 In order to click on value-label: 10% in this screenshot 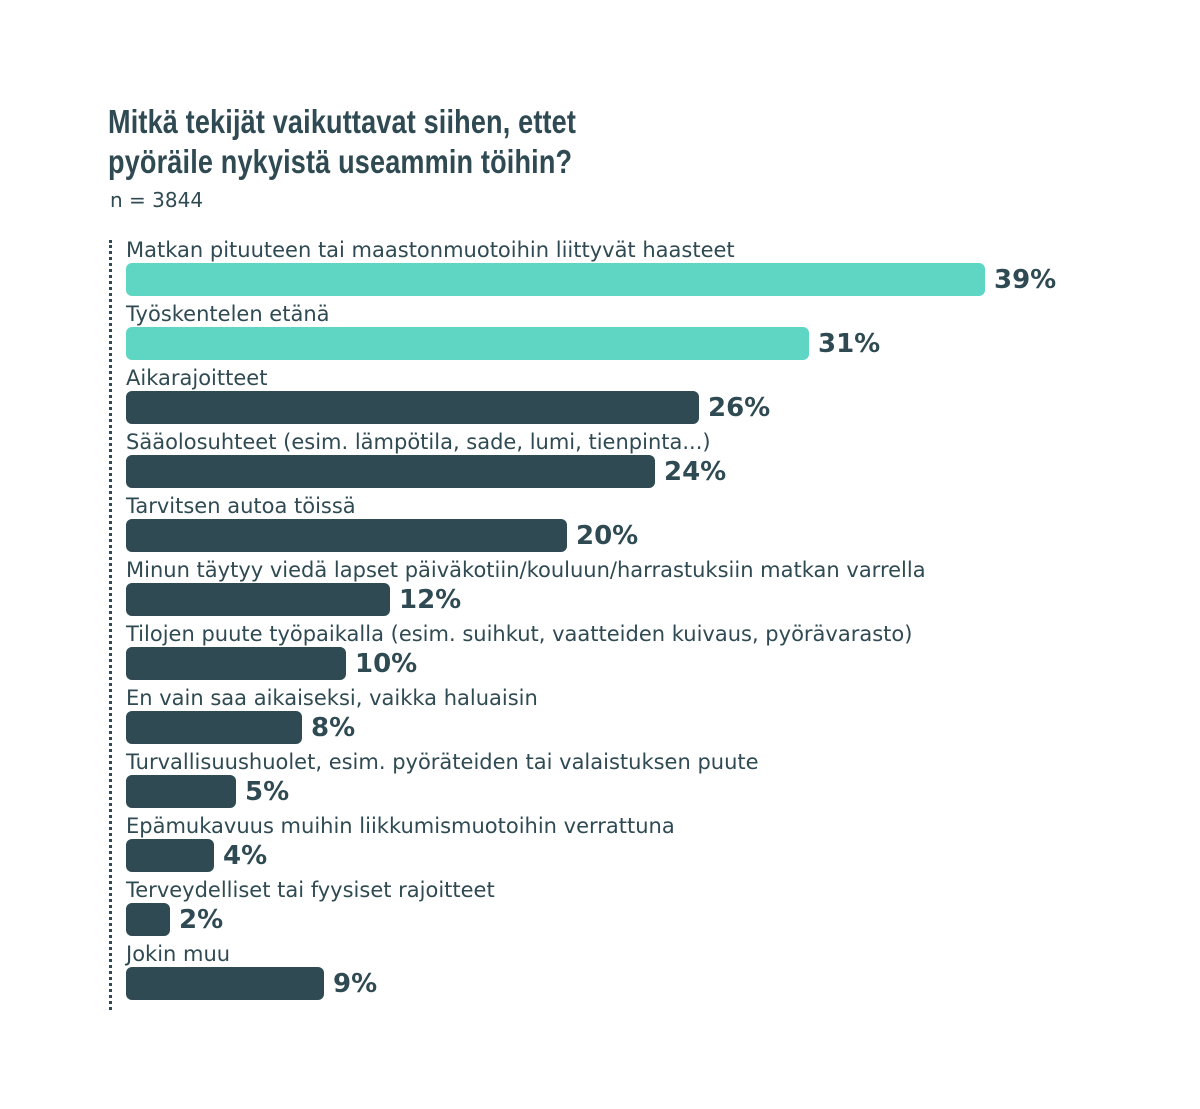, I will do `click(386, 664)`.